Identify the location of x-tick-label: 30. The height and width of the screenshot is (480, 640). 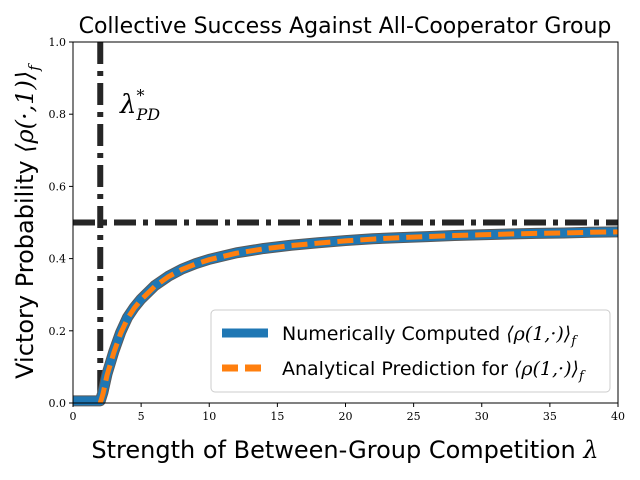
(482, 416).